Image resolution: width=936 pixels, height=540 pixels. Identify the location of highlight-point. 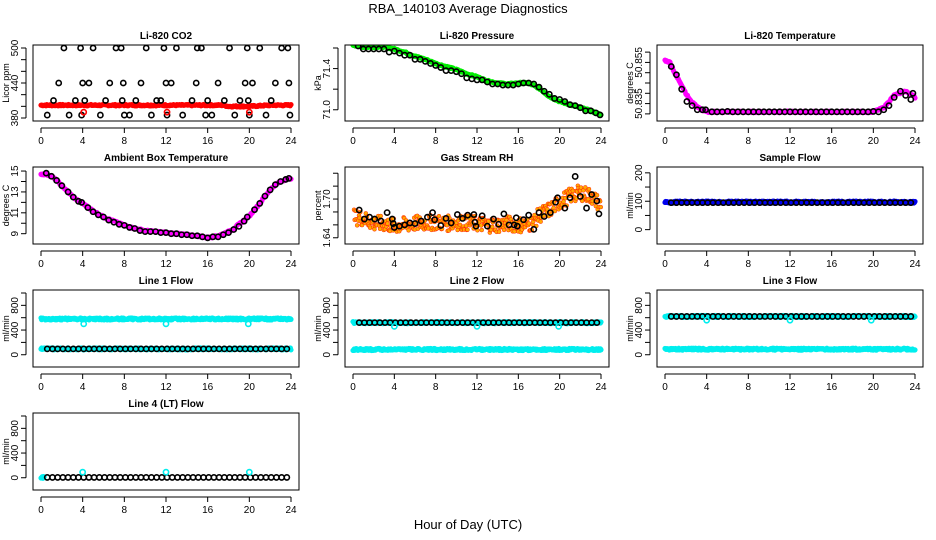
(394, 326).